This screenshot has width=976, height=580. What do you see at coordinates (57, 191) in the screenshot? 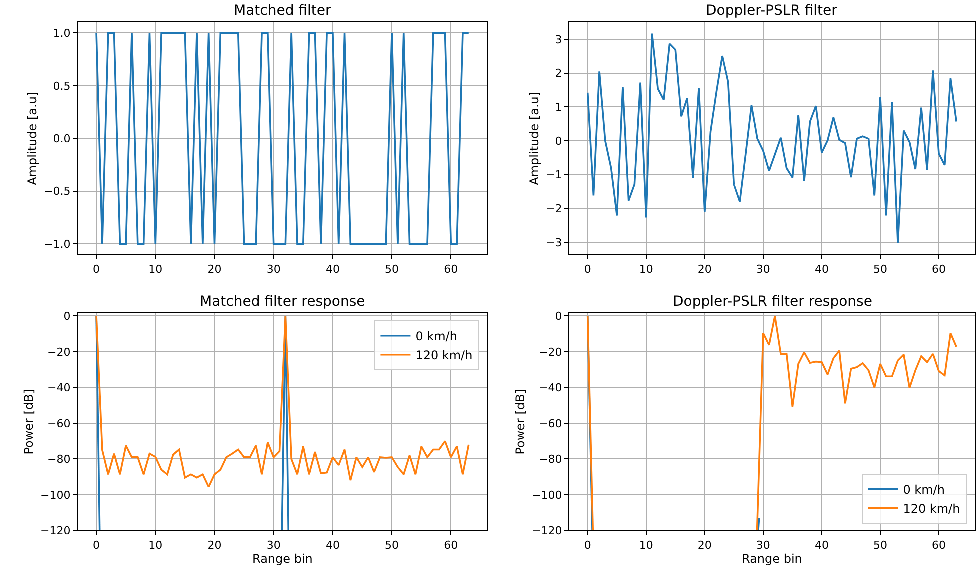
I see `y-tick-label: −0.5` at bounding box center [57, 191].